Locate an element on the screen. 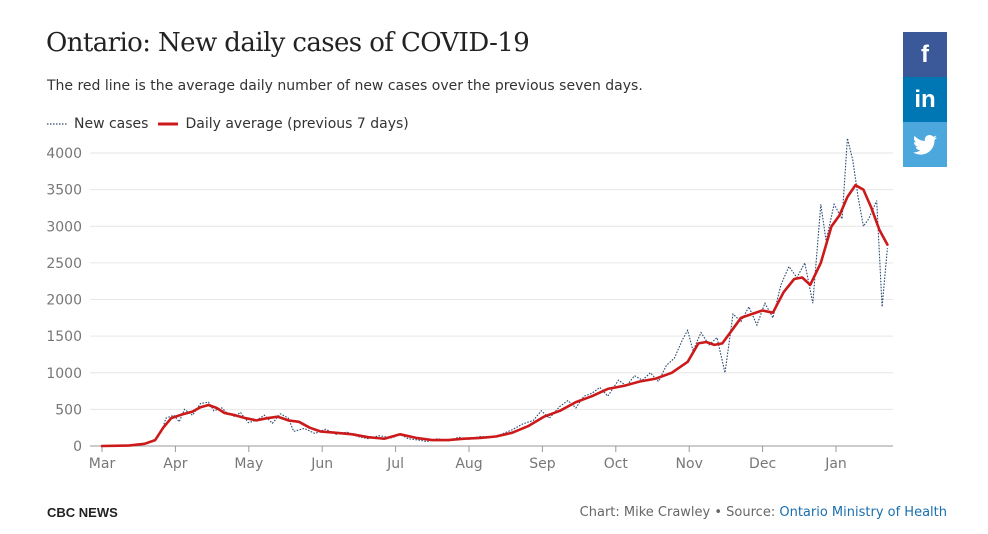 The width and height of the screenshot is (988, 534). facebook-icon: f is located at coordinates (925, 54).